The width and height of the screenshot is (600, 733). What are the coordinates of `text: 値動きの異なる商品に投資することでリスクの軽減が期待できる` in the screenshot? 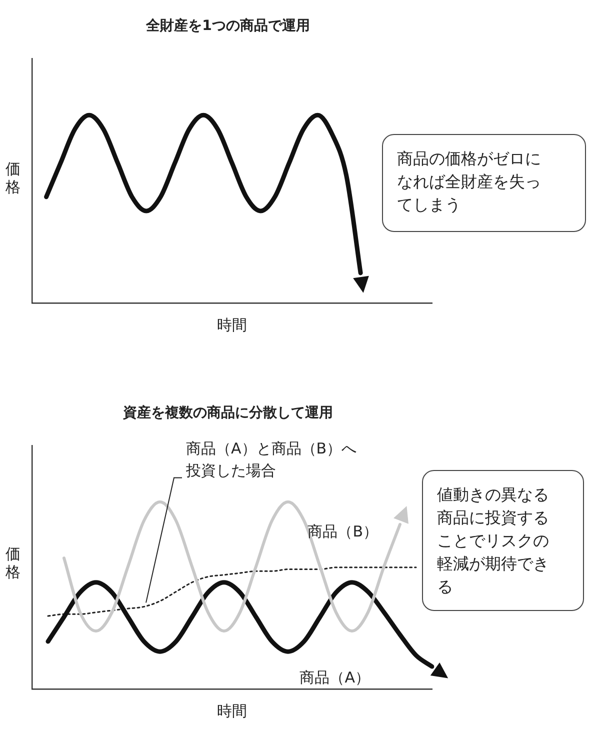 It's located at (493, 541).